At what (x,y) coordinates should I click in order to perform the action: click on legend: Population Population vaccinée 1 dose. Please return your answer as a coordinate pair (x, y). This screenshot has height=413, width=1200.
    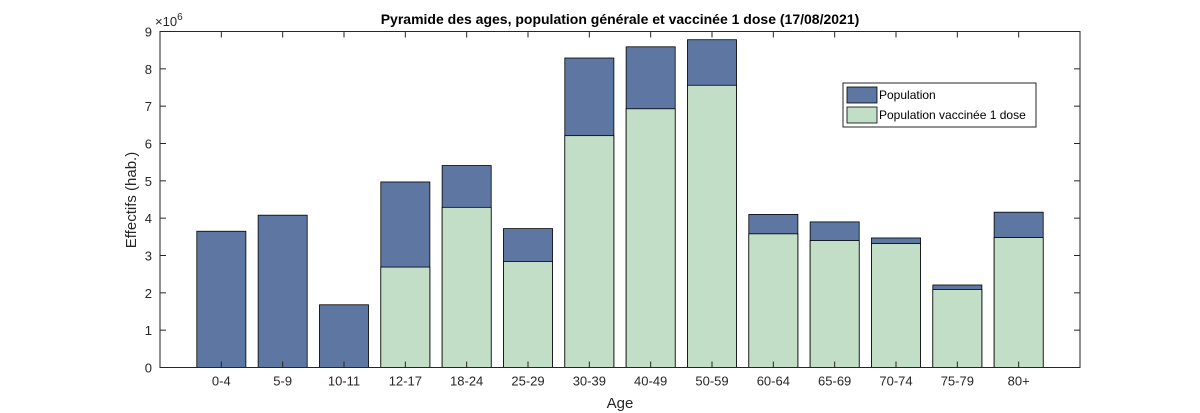
    Looking at the image, I should click on (939, 105).